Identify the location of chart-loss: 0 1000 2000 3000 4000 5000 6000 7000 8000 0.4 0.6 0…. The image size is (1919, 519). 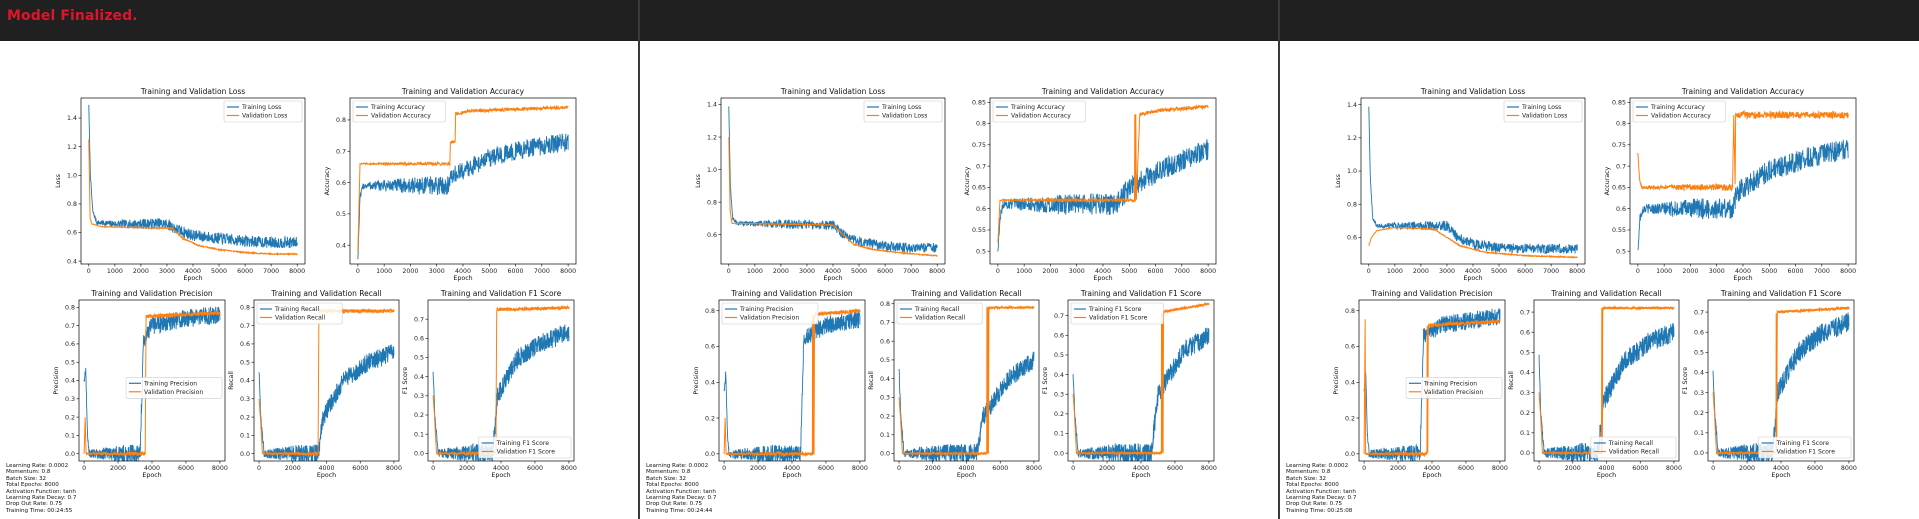
(180, 184).